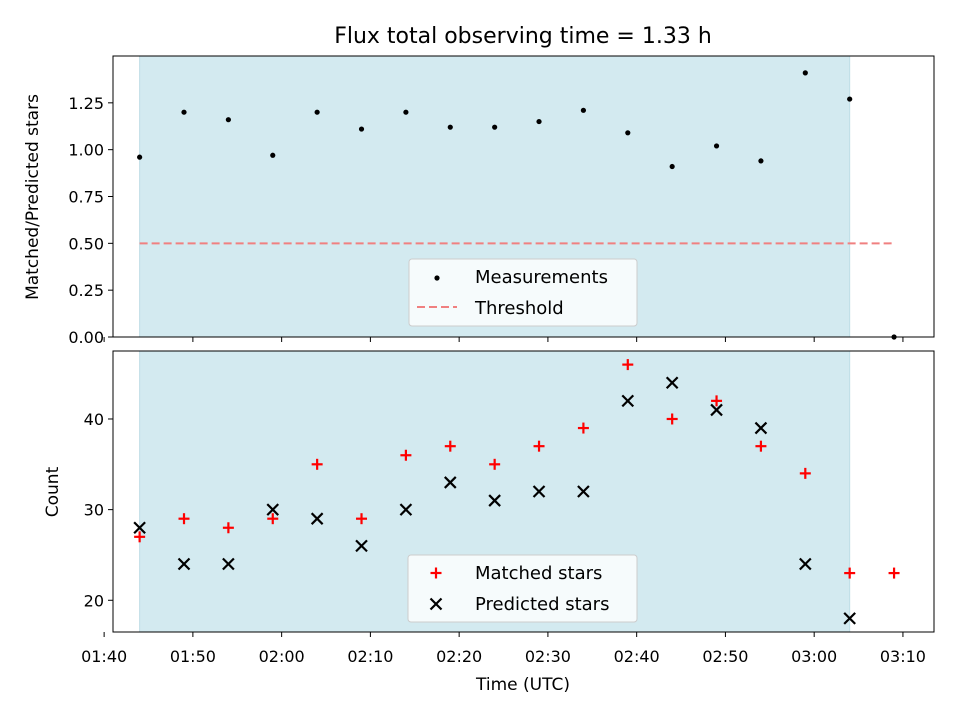  What do you see at coordinates (86, 197) in the screenshot?
I see `y-tick-label: 0.75` at bounding box center [86, 197].